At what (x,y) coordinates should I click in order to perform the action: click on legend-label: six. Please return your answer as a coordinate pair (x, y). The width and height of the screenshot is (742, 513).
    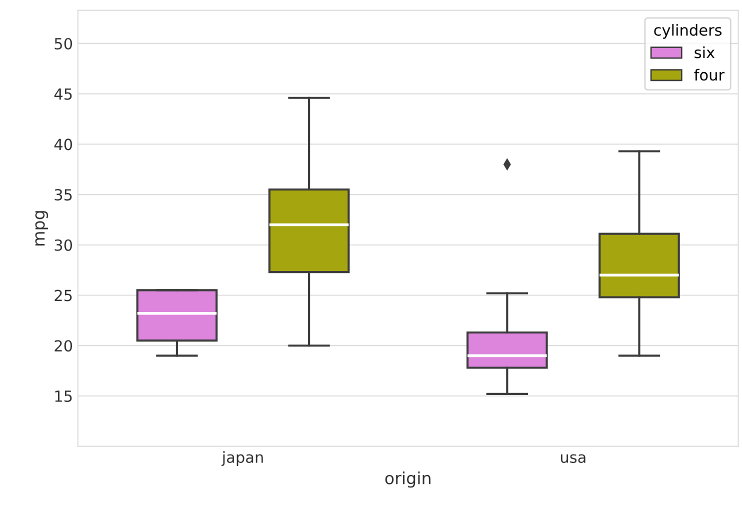
    Looking at the image, I should click on (704, 52).